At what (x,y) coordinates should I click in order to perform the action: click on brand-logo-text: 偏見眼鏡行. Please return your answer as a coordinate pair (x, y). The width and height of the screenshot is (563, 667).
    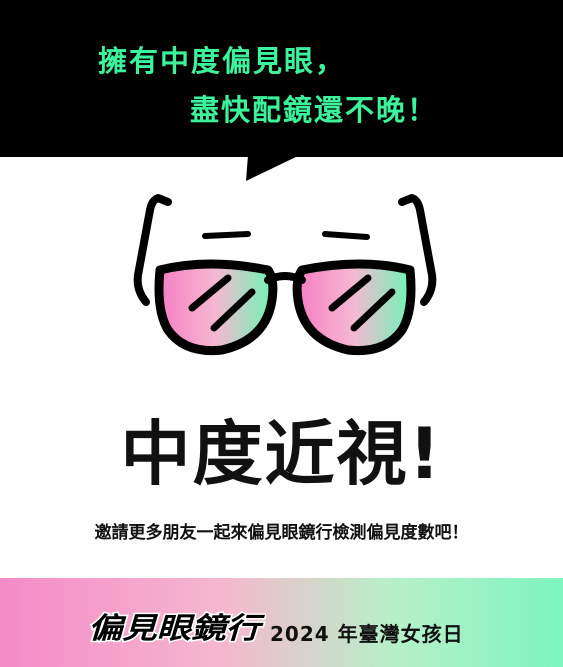
    Looking at the image, I should click on (177, 628).